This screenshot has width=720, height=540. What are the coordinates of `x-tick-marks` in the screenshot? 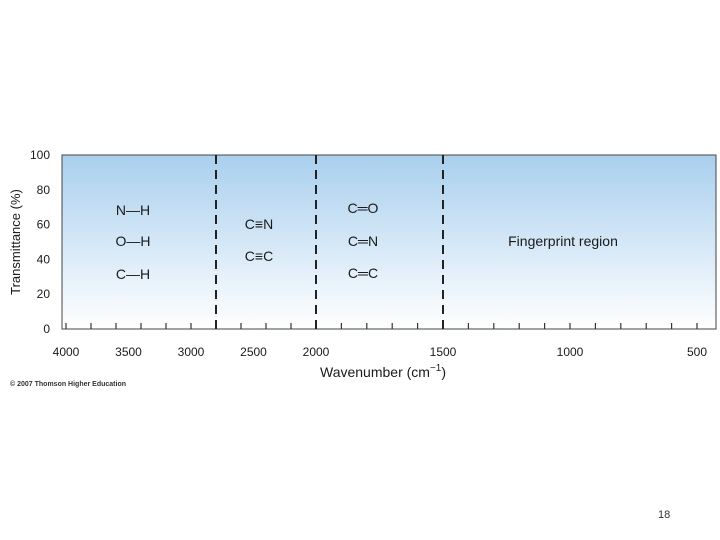 It's located at (381, 326).